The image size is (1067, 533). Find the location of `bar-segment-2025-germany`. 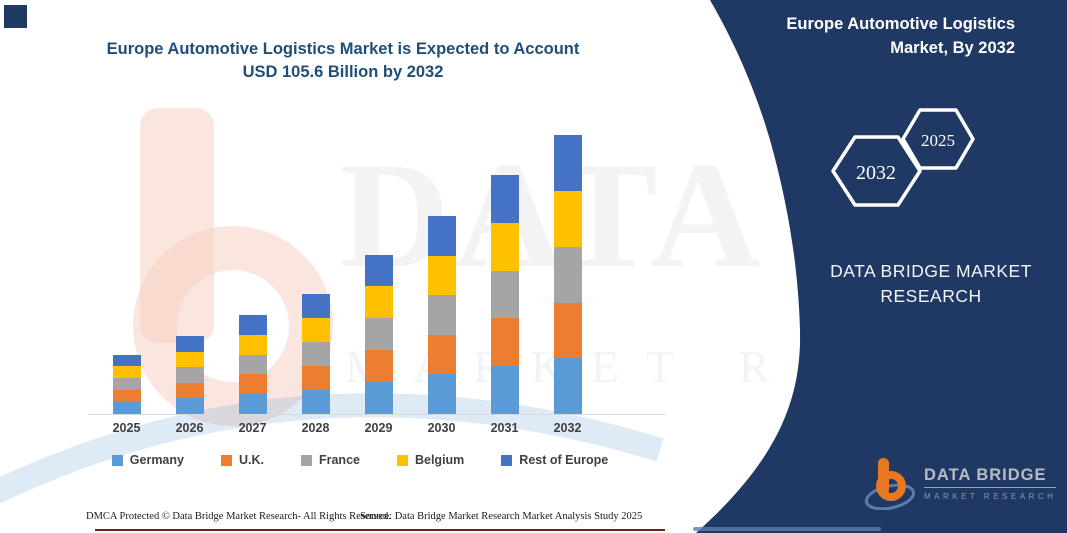

bar-segment-2025-germany is located at coordinates (126, 408).